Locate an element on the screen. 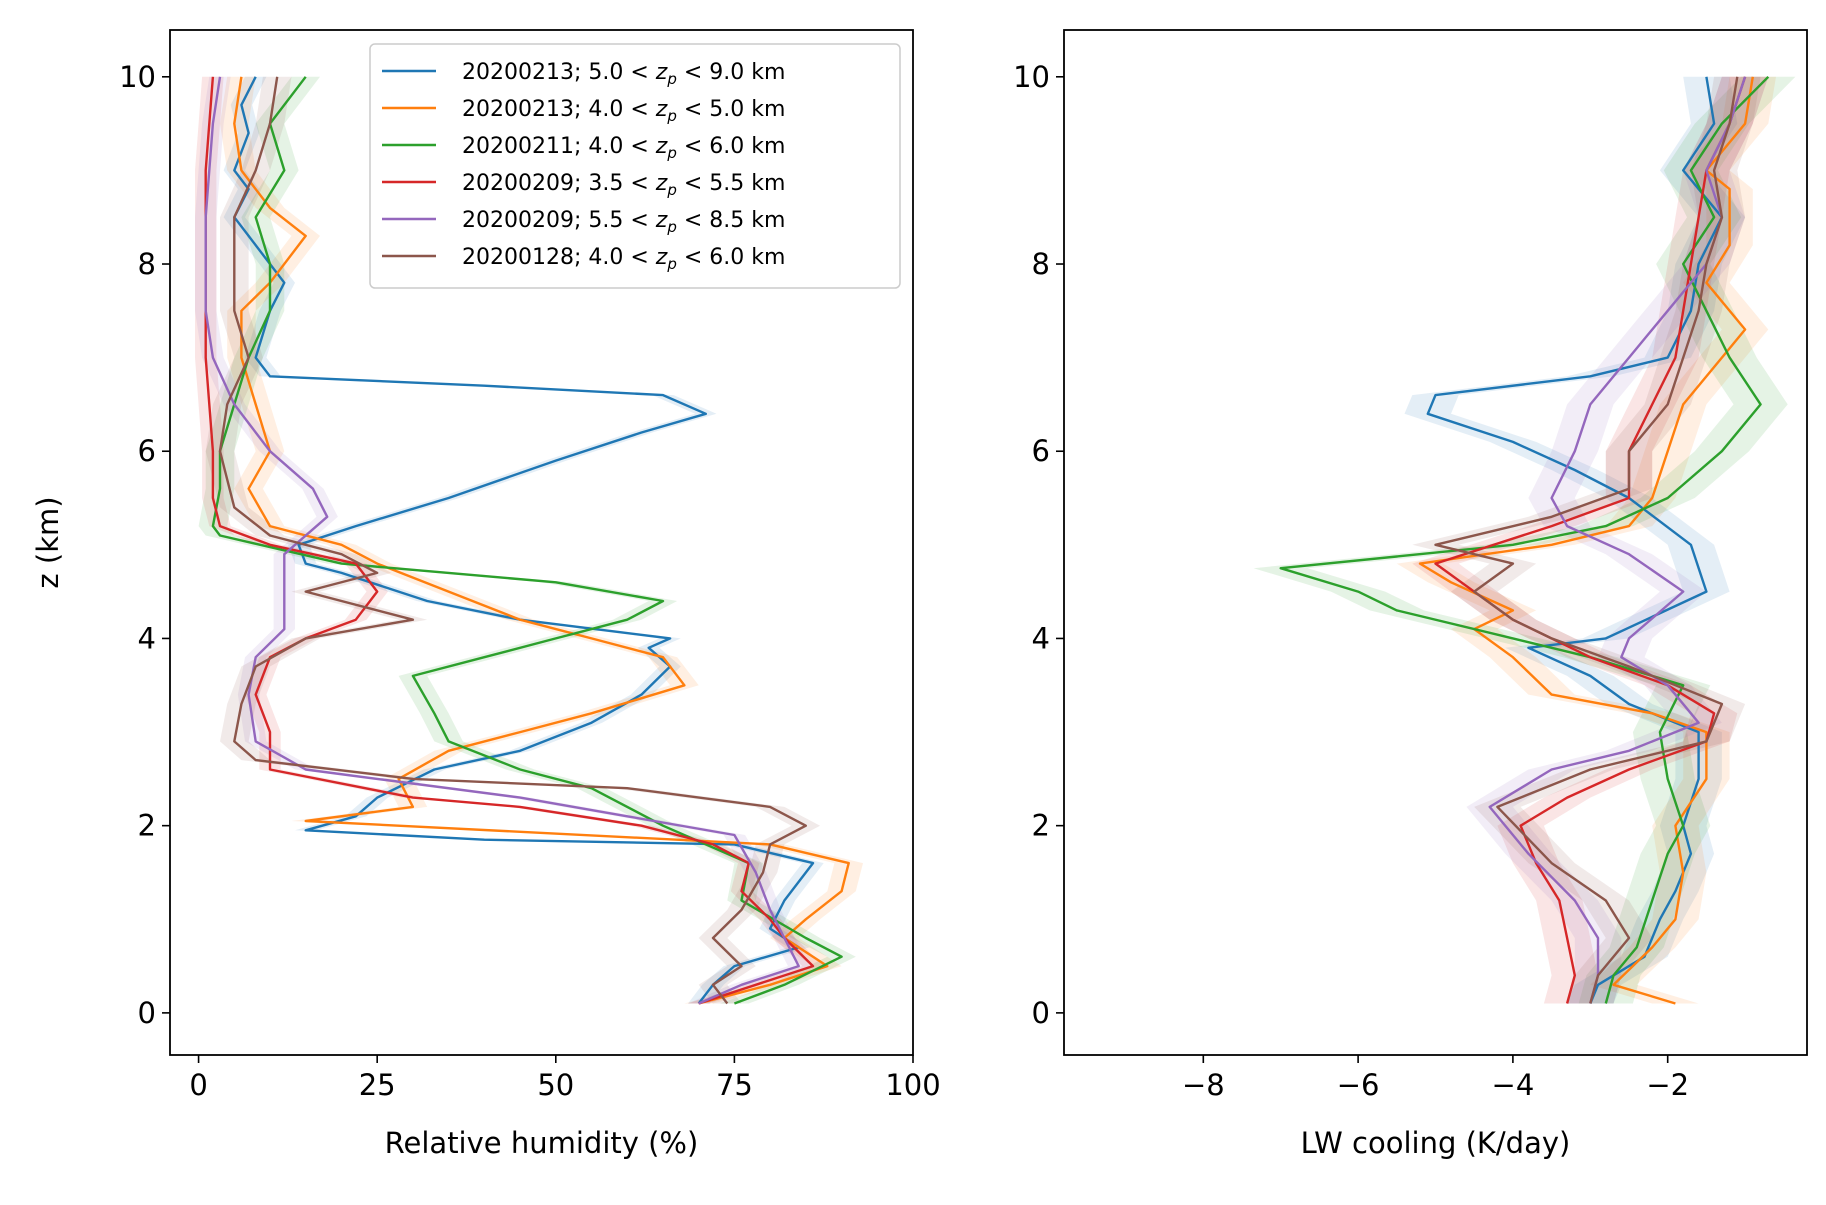  x-tick-label: 25 is located at coordinates (377, 1085).